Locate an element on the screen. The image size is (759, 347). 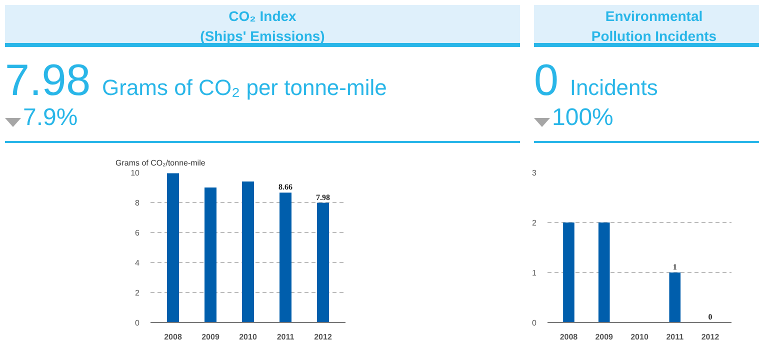
data-label: 8.66 is located at coordinates (285, 187).